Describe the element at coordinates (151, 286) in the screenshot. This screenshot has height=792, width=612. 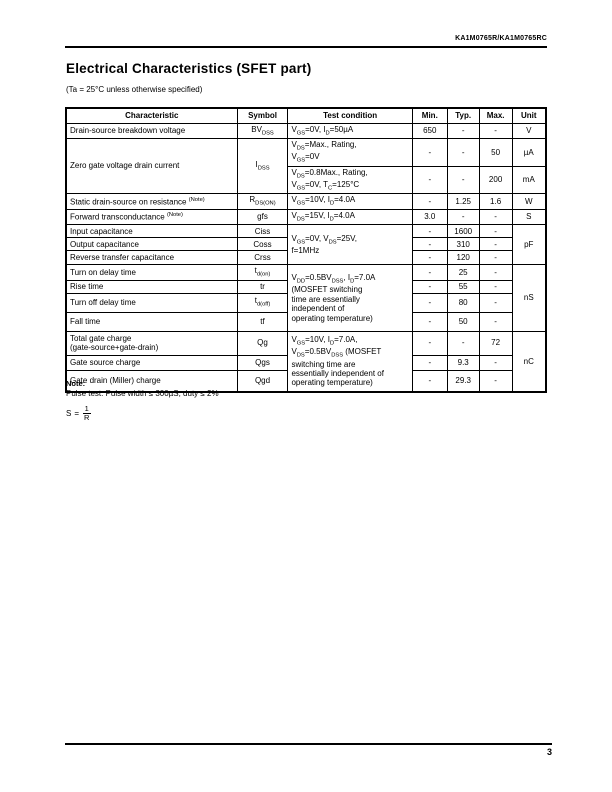
I see `char-cell: Rise time` at that location.